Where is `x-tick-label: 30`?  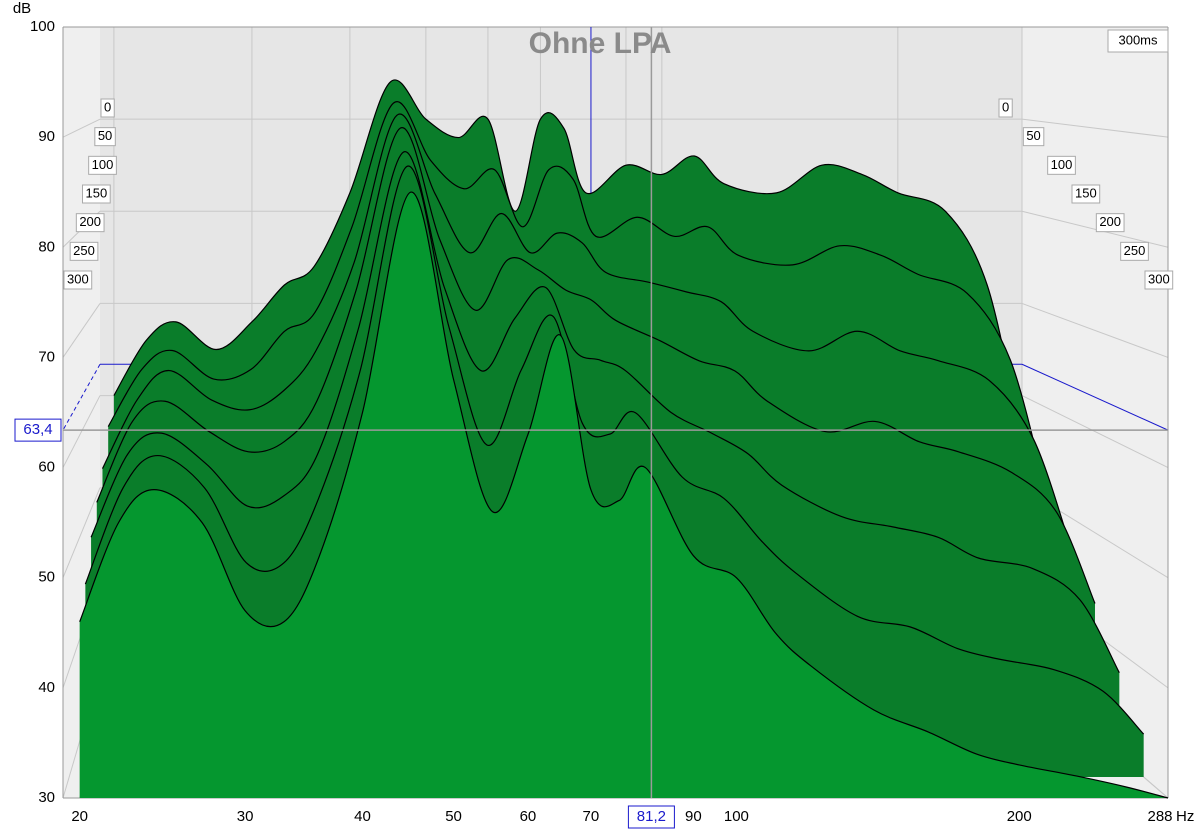
x-tick-label: 30 is located at coordinates (245, 816).